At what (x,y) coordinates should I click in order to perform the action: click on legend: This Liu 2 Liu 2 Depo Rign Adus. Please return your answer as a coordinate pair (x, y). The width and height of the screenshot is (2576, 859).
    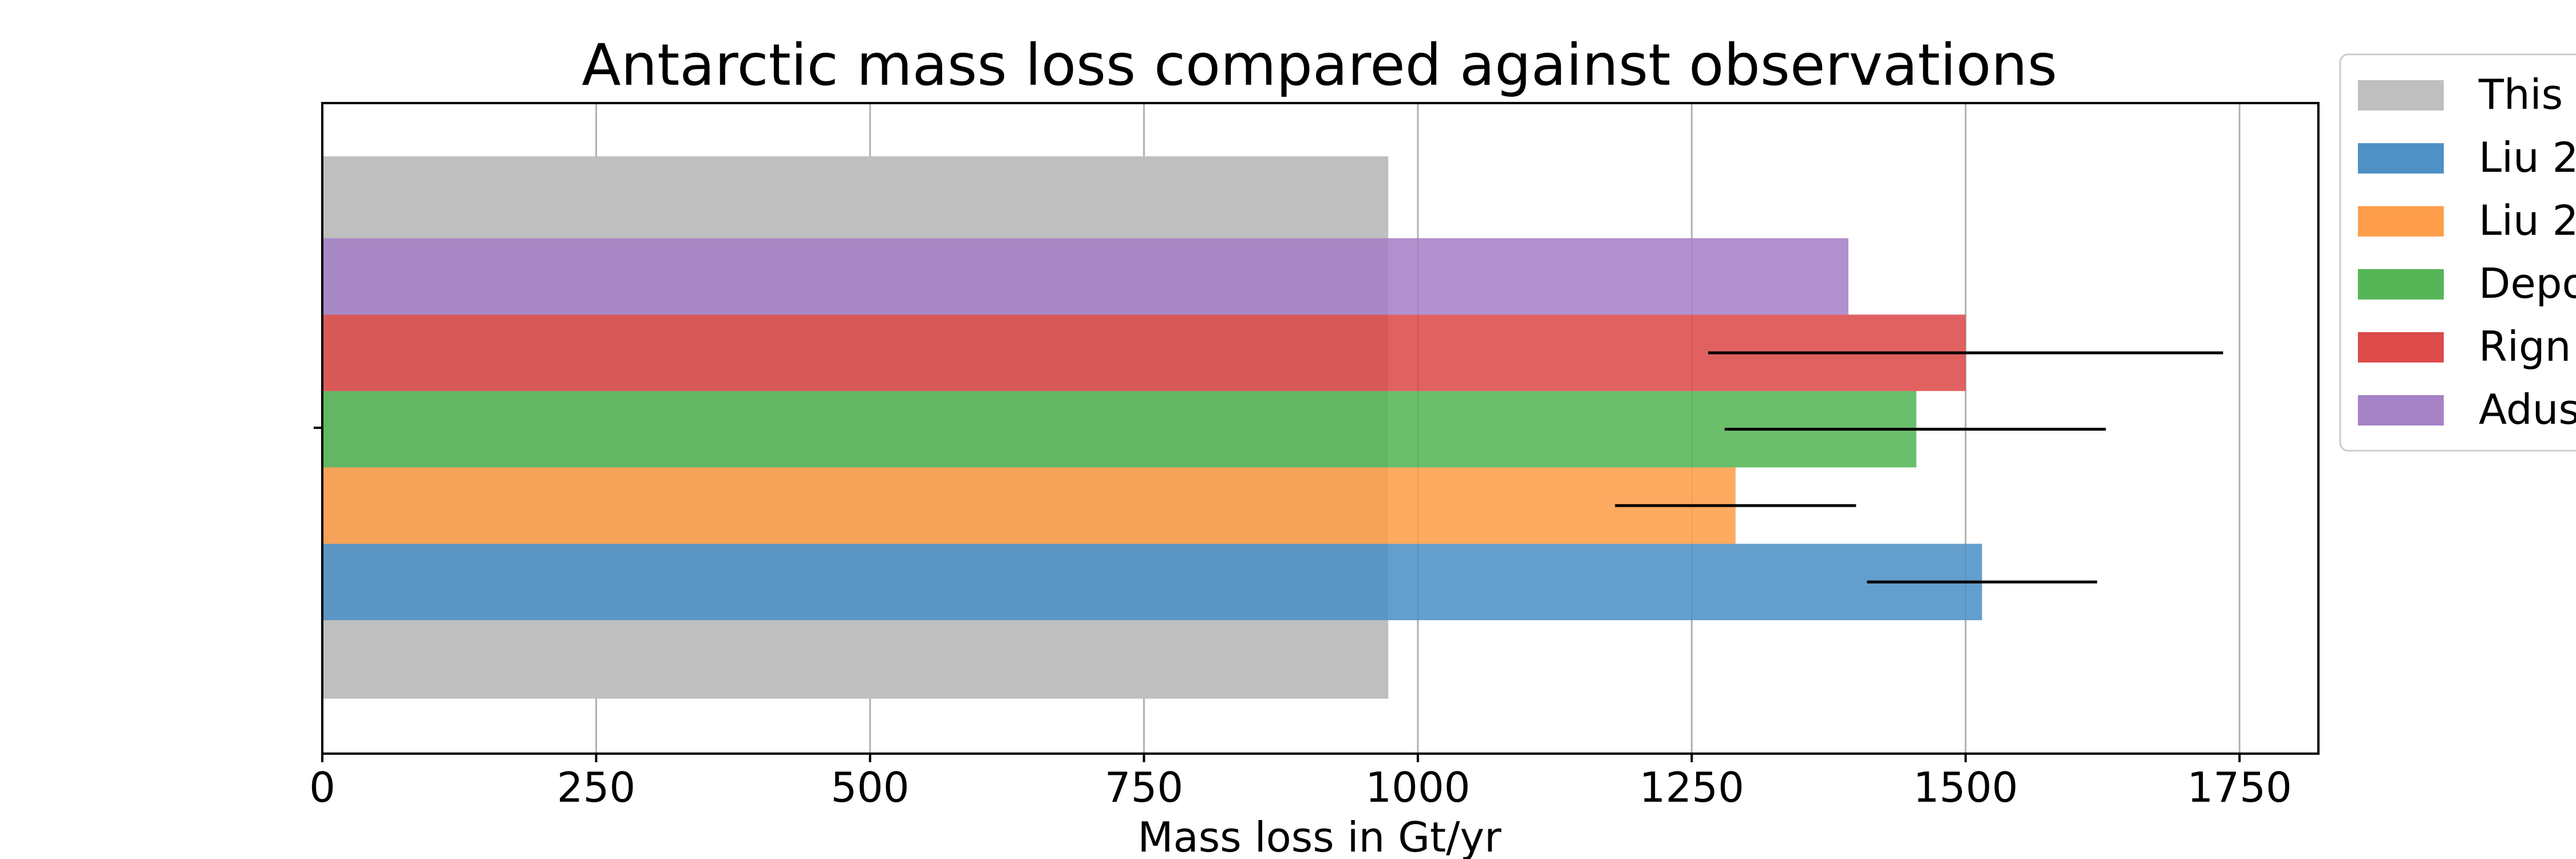
    Looking at the image, I should click on (2457, 252).